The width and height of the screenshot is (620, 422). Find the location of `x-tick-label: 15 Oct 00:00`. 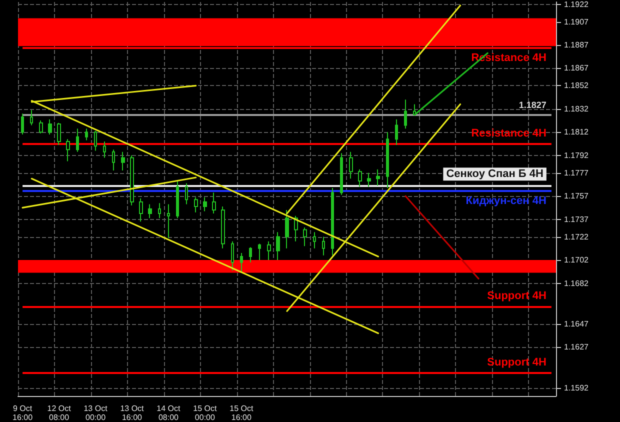

x-tick-label: 15 Oct 00:00 is located at coordinates (205, 413).